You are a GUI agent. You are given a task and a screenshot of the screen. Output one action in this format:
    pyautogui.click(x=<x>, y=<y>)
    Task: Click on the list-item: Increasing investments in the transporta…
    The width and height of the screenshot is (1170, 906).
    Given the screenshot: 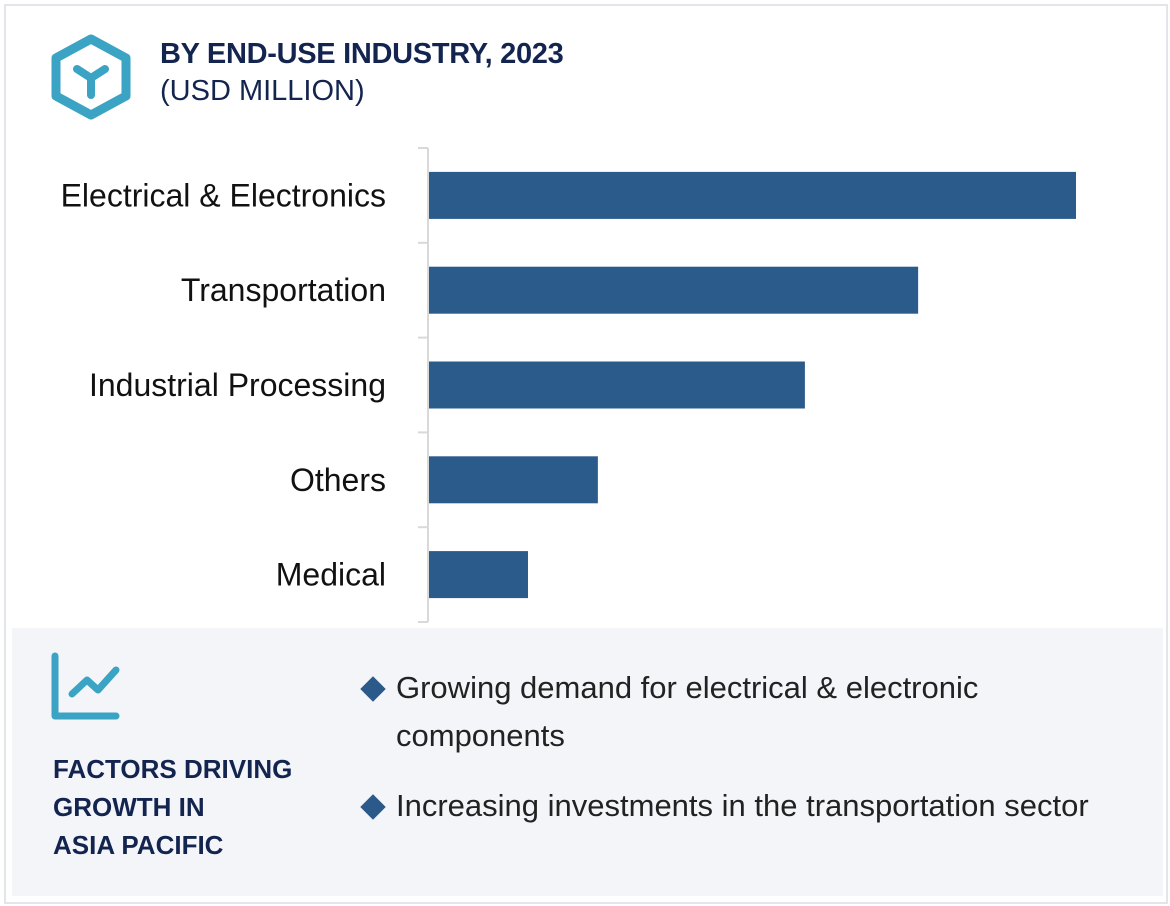 What is the action you would take?
    pyautogui.click(x=750, y=806)
    